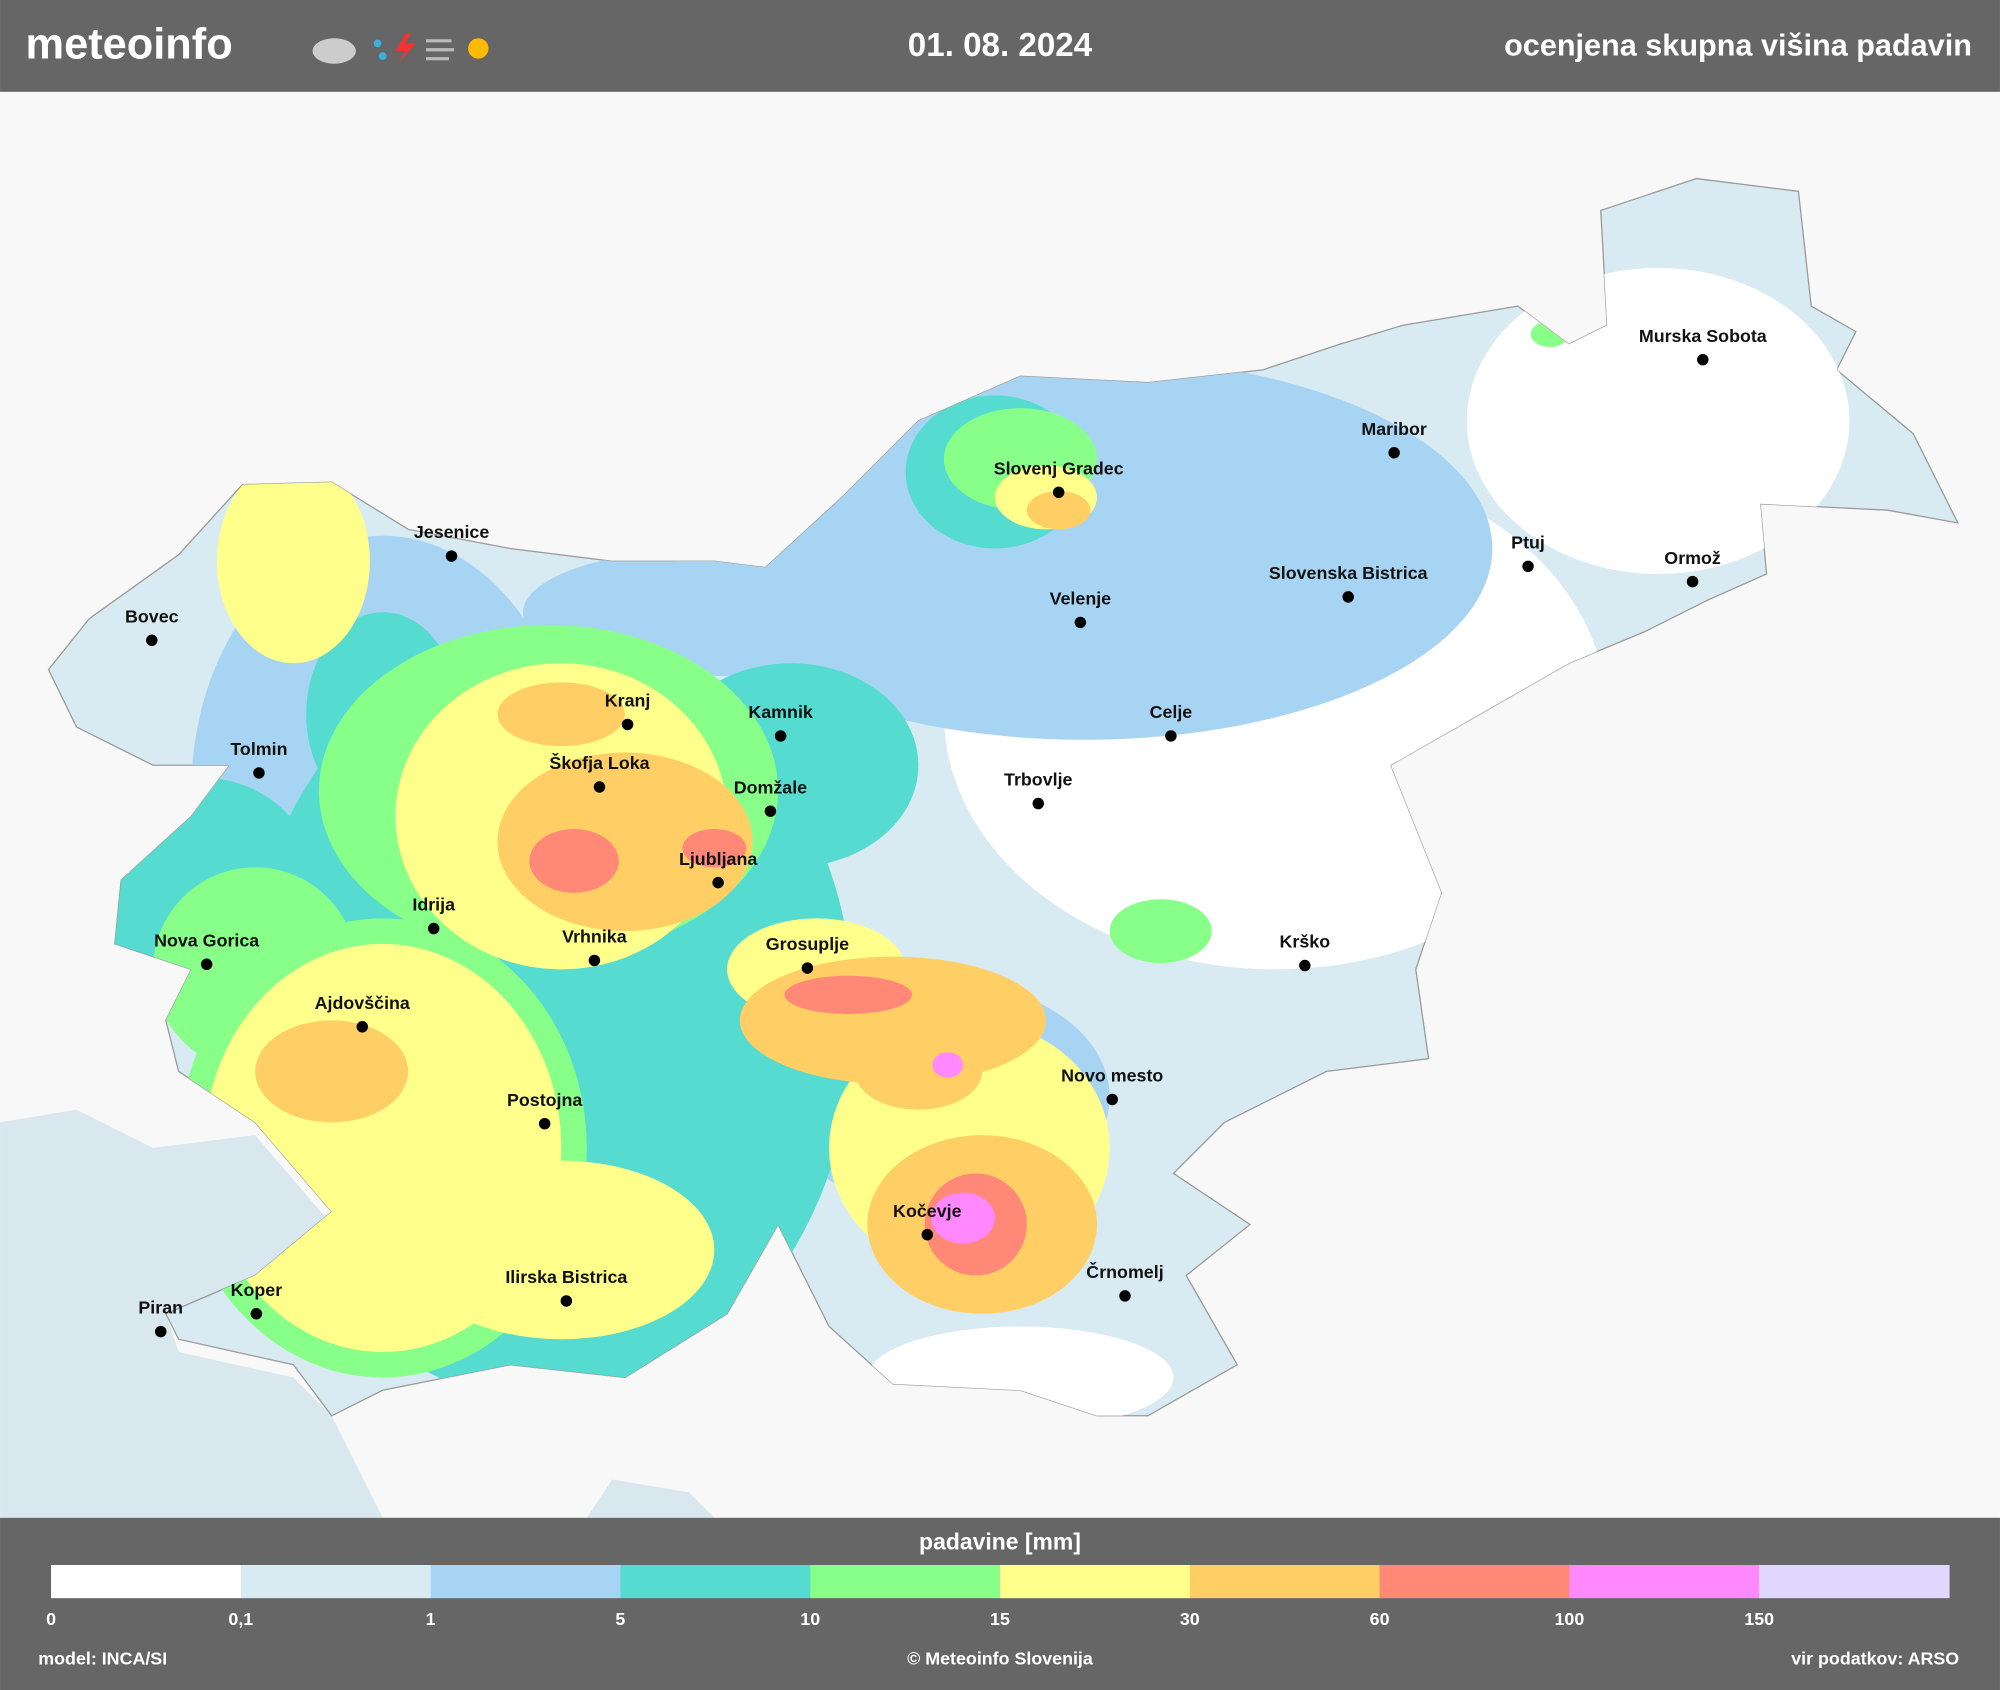  Describe the element at coordinates (258, 749) in the screenshot. I see `city-label: Tolmin` at that location.